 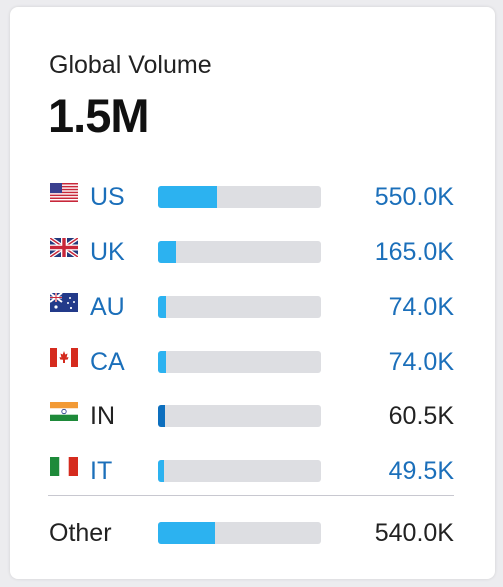 What do you see at coordinates (421, 307) in the screenshot?
I see `volume-value-au: 74.0K` at bounding box center [421, 307].